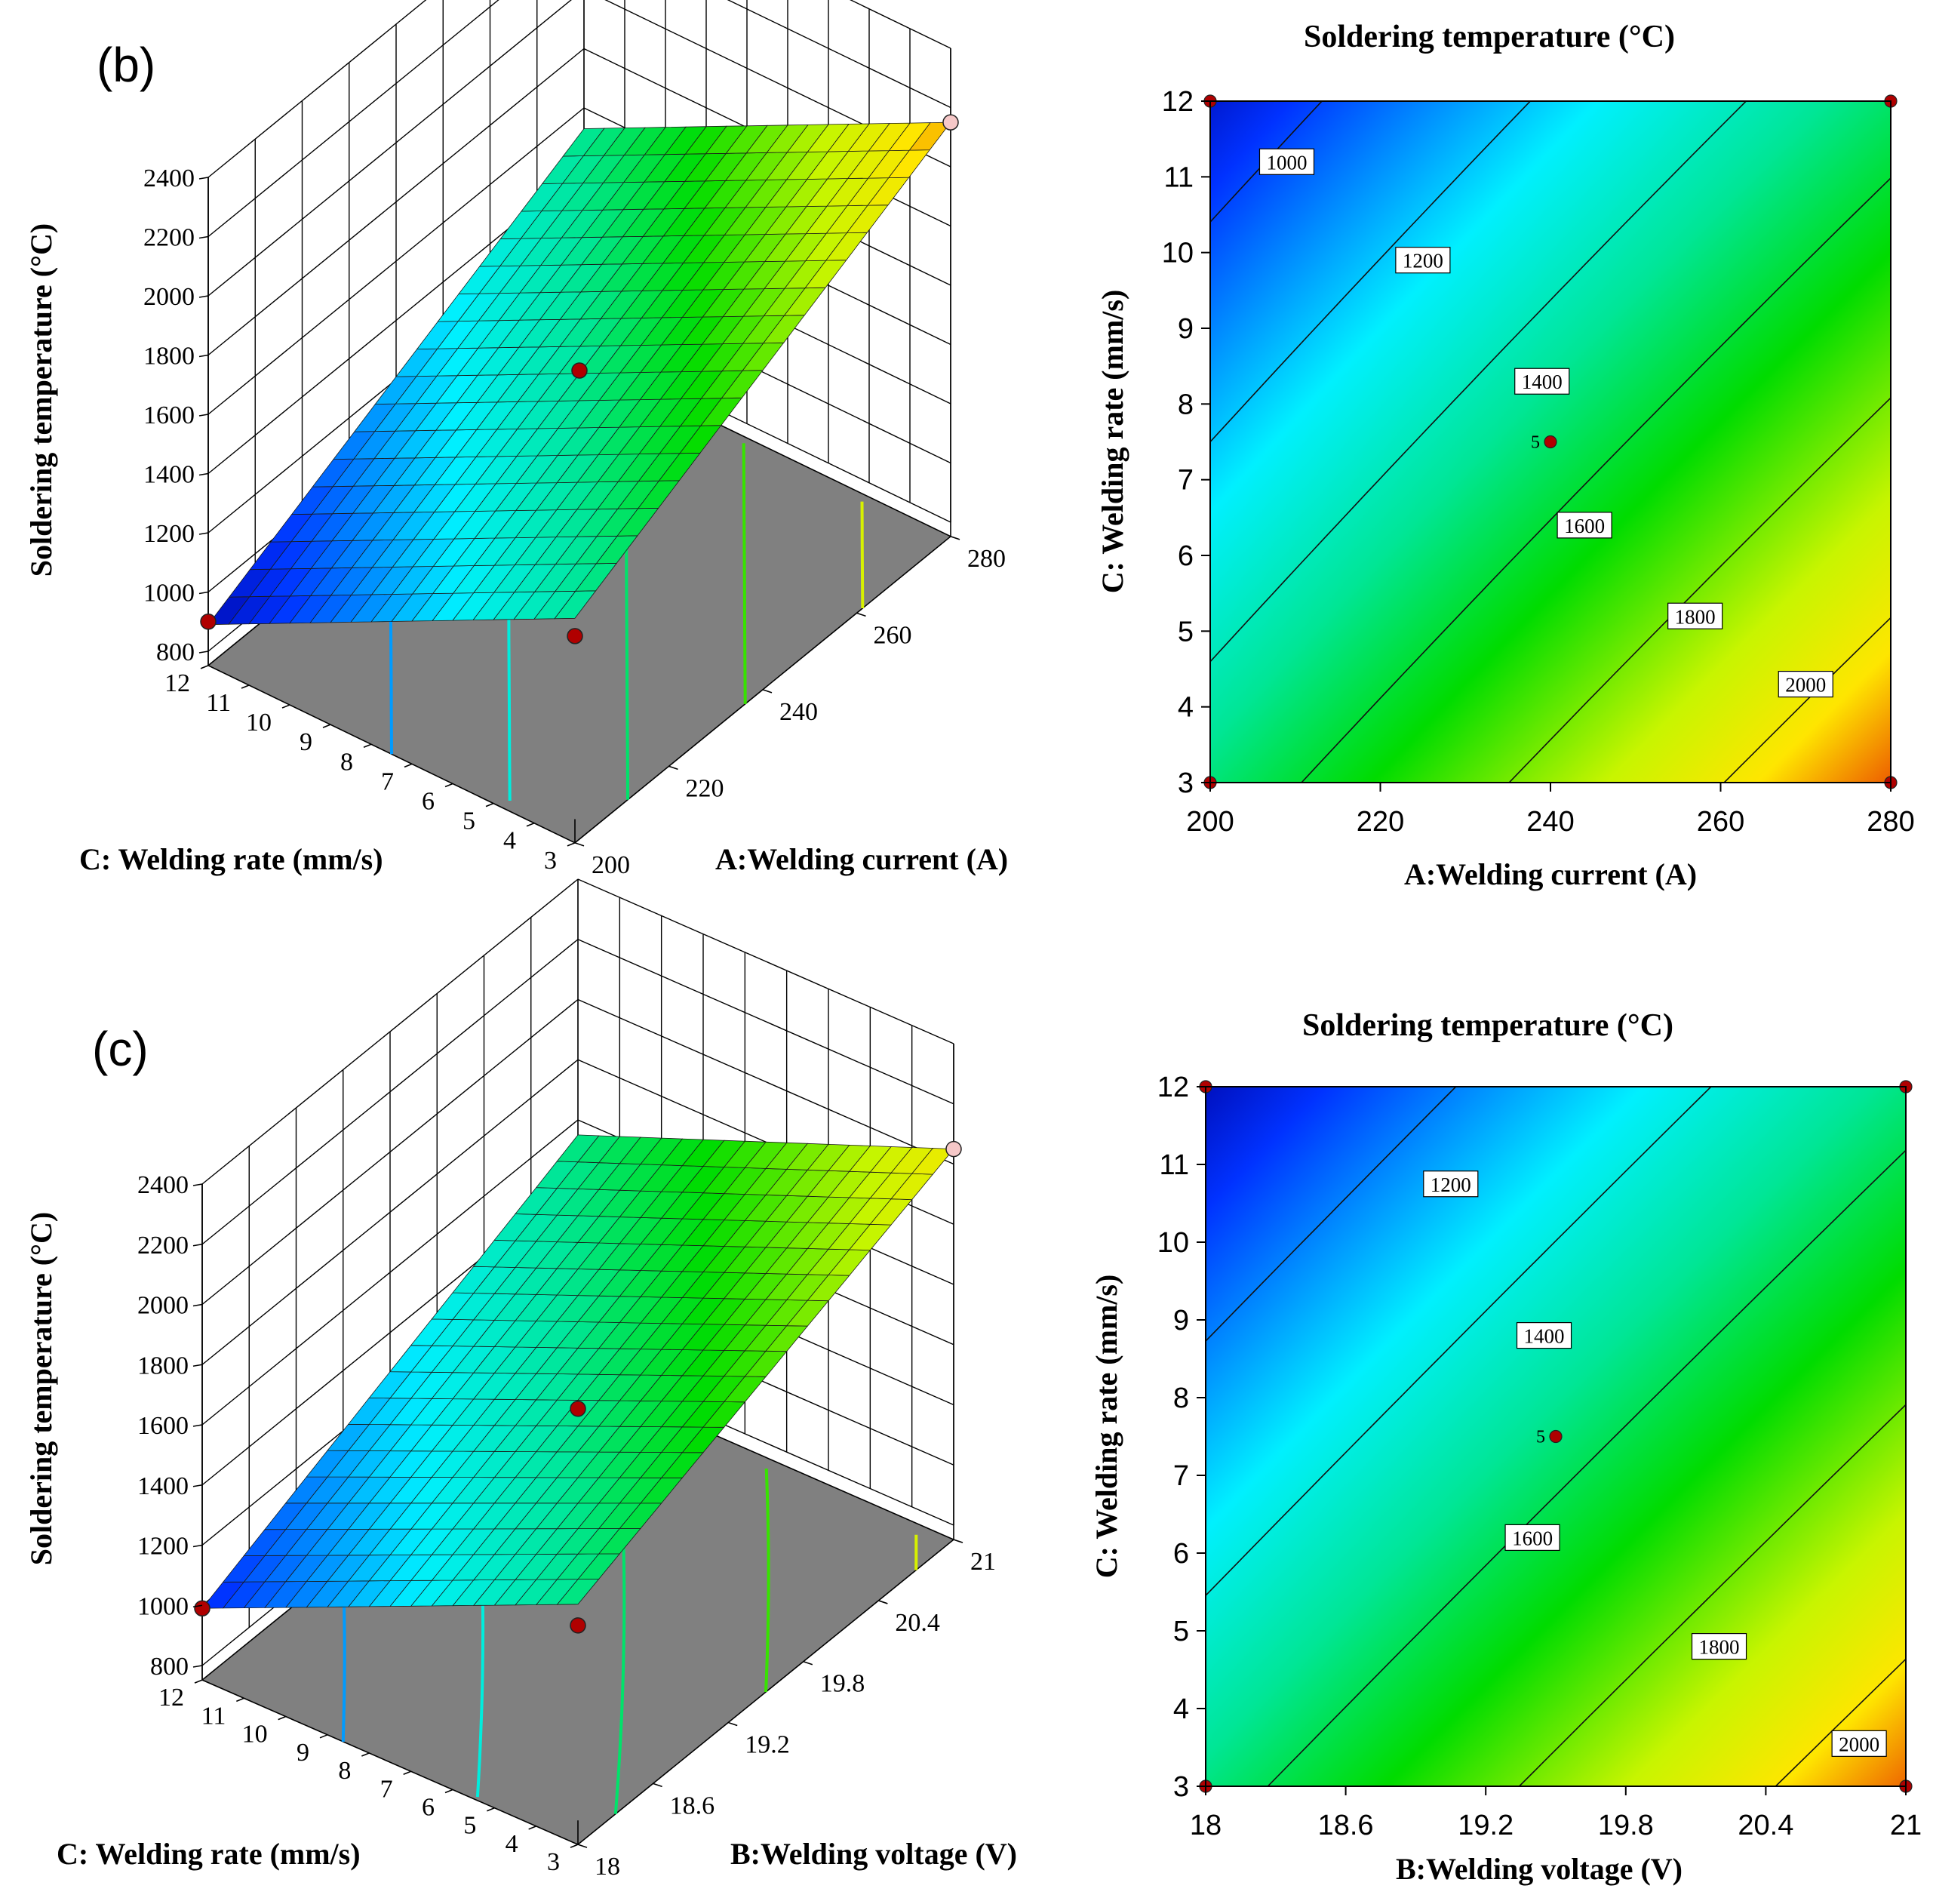 Image resolution: width=1933 pixels, height=1904 pixels. Describe the element at coordinates (1112, 442) in the screenshot. I see `panel-b-contour-y-label: C: Welding rate (mm/s)` at that location.